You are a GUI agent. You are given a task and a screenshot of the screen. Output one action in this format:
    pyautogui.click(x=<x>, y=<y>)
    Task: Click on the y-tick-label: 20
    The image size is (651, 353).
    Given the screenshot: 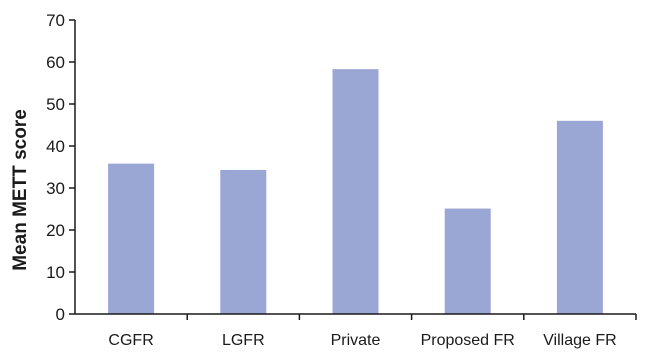 What is the action you would take?
    pyautogui.click(x=55, y=230)
    